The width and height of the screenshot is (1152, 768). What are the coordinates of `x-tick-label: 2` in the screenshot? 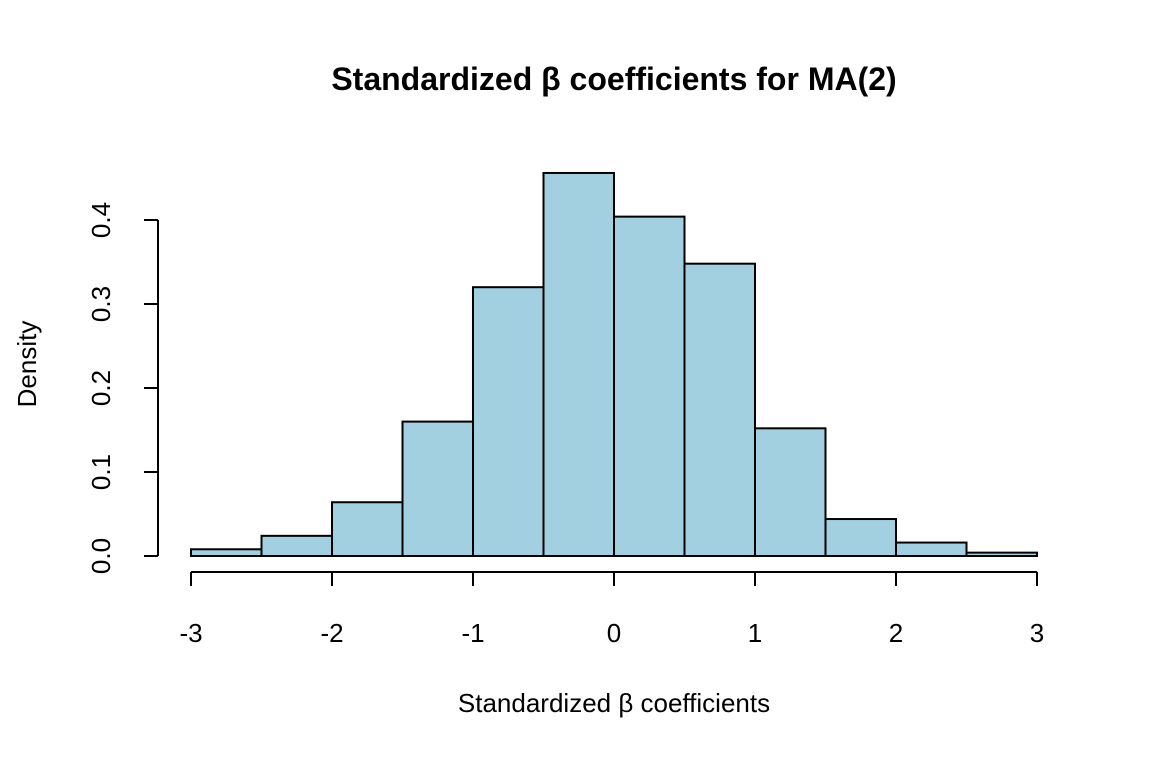 It's located at (896, 633).